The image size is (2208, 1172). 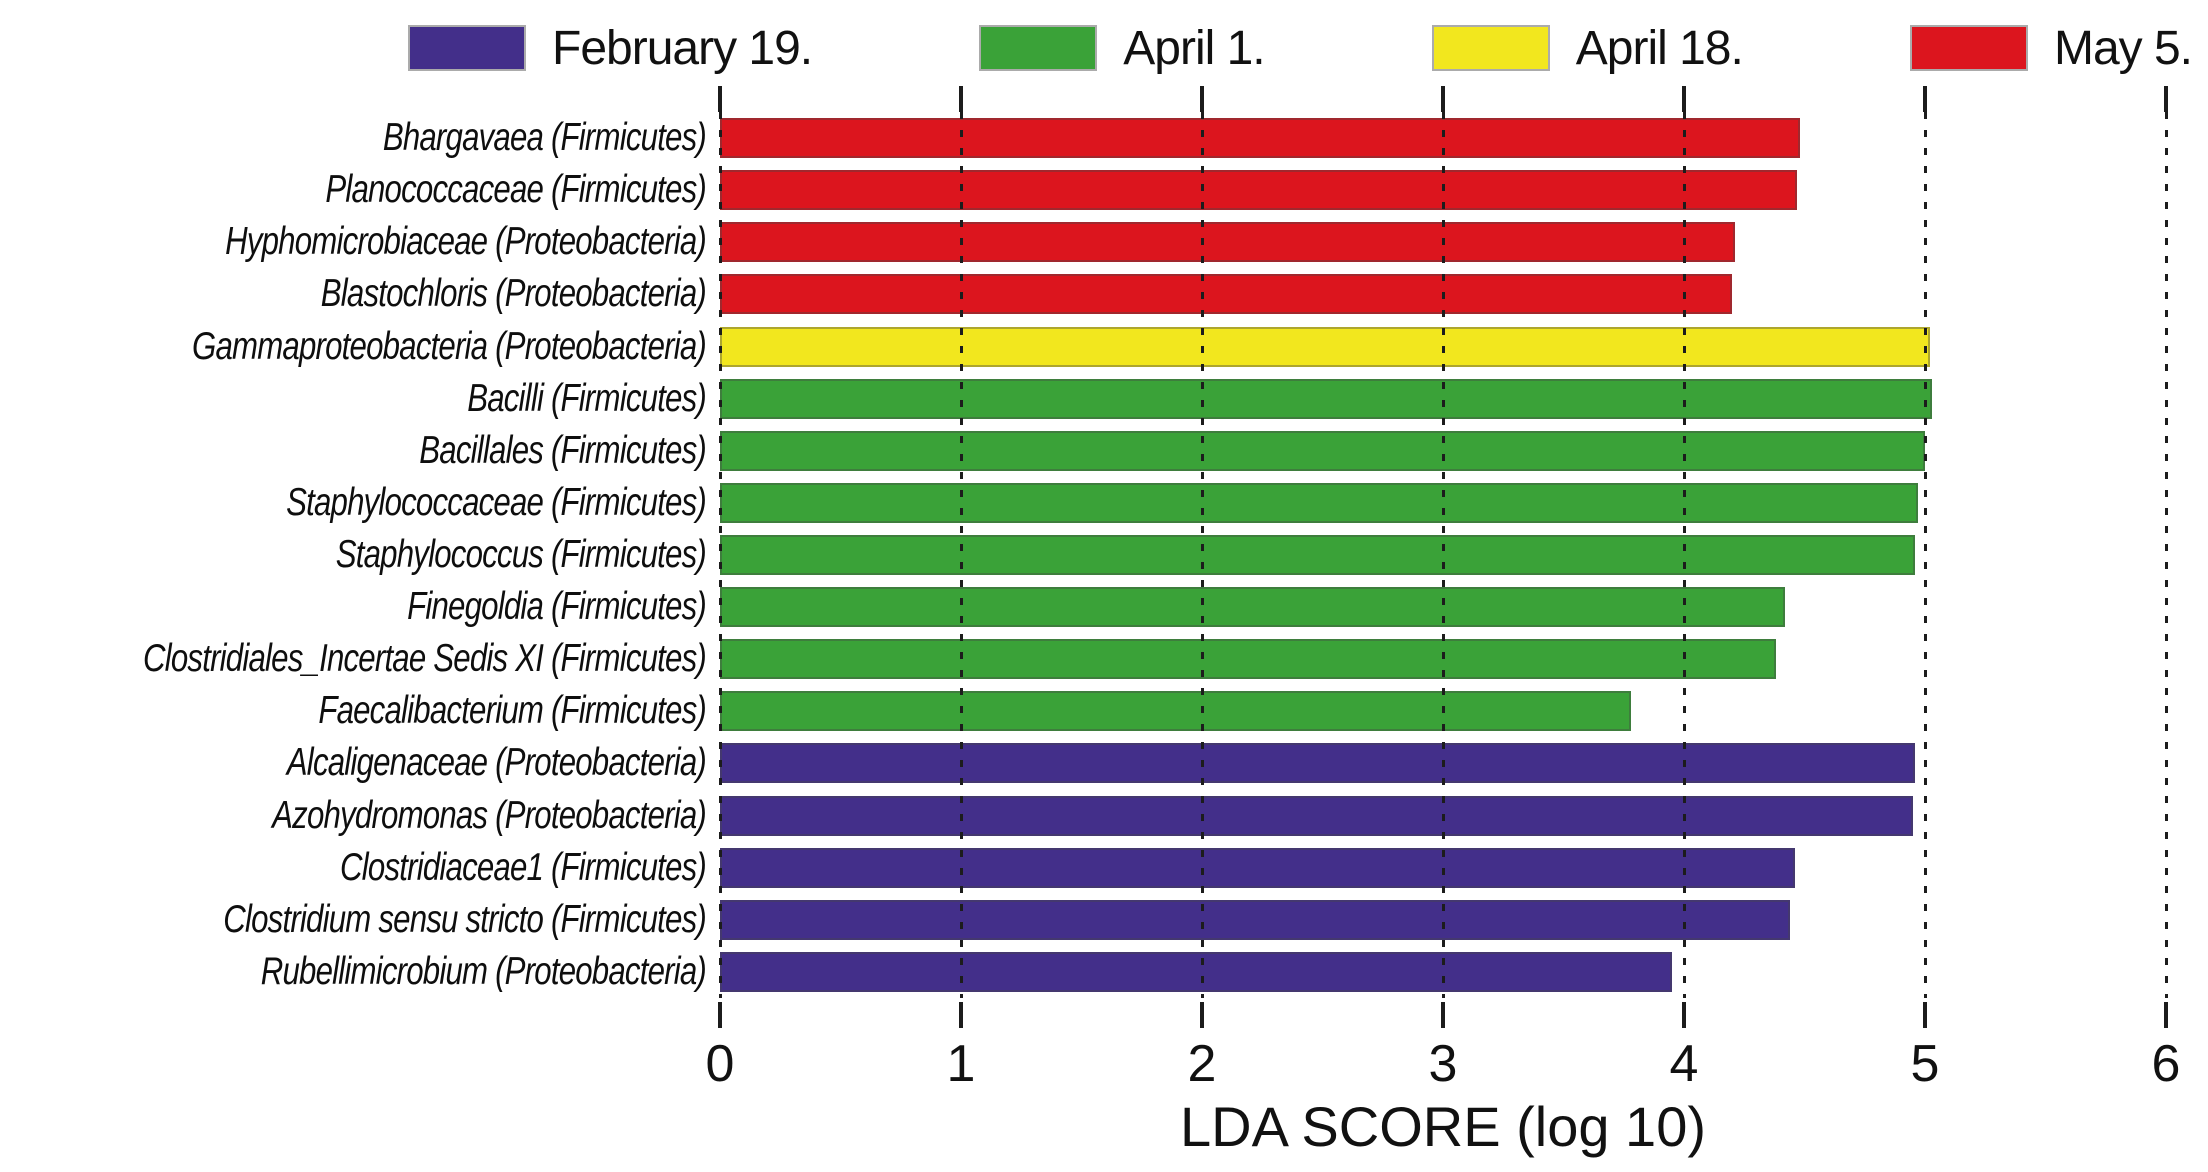 I want to click on taxon-label: Staphylococcaceae (Firmicutes), so click(x=496, y=502).